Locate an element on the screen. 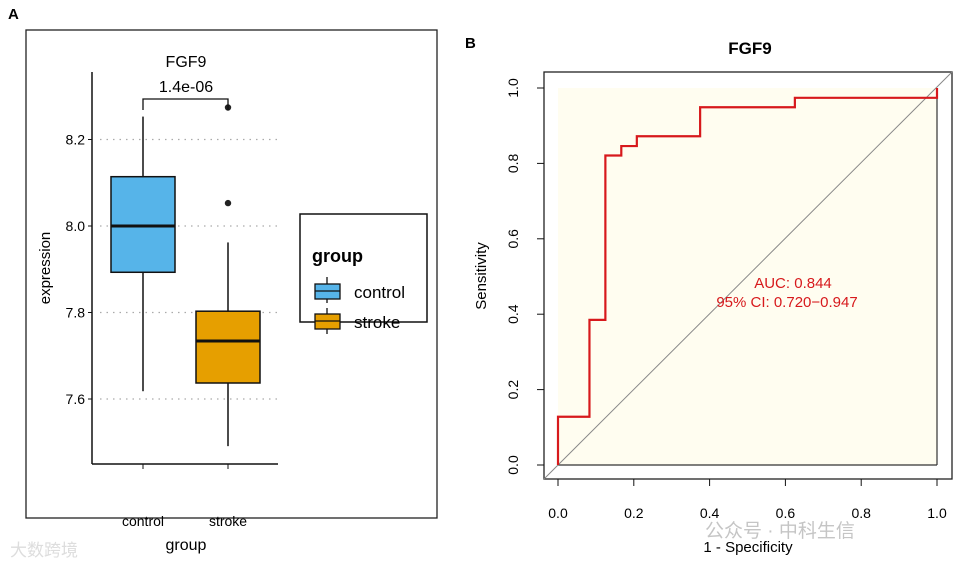 This screenshot has width=957, height=568. legend-key-stroke is located at coordinates (327, 321).